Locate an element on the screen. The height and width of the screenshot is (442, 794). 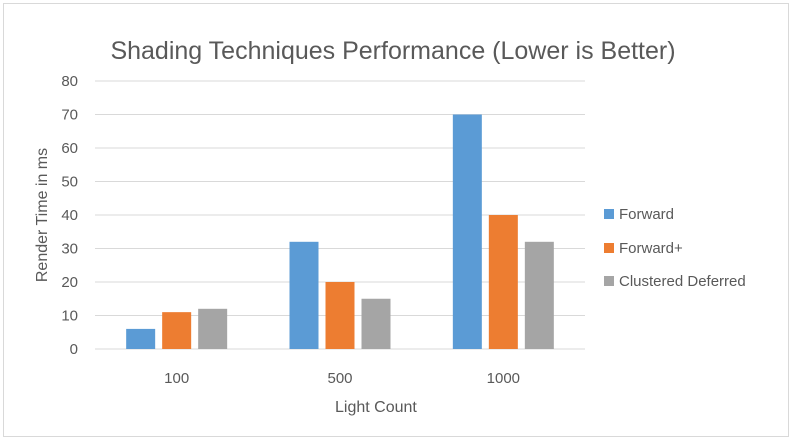
x-tick-label: 500 is located at coordinates (339, 378).